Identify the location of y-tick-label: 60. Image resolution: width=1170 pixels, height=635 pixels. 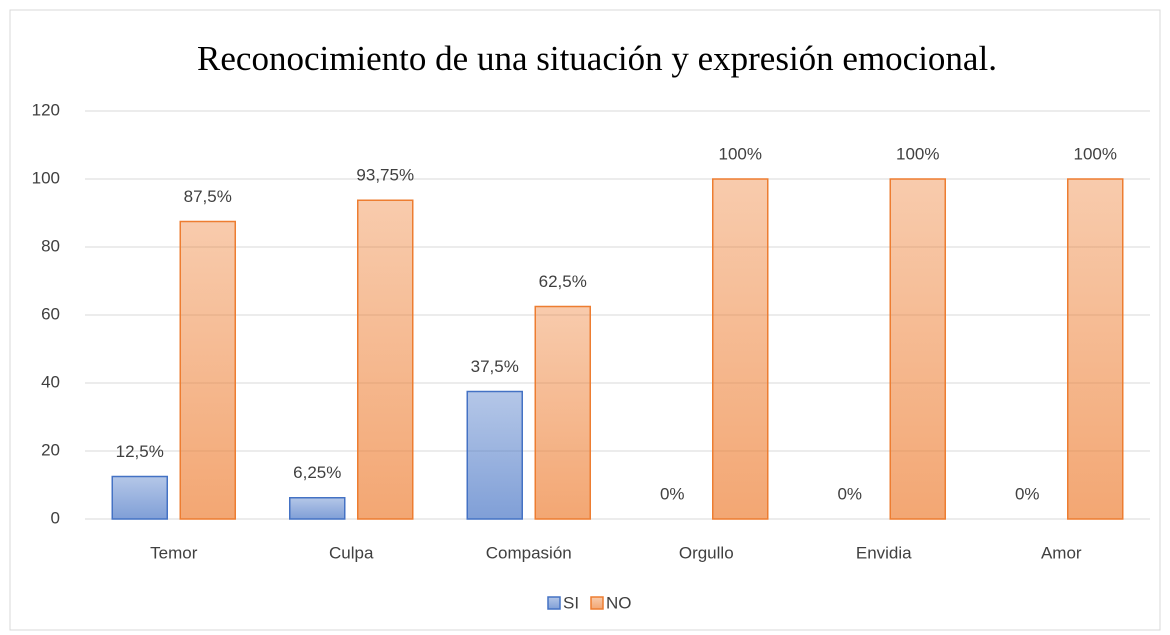
(50, 313).